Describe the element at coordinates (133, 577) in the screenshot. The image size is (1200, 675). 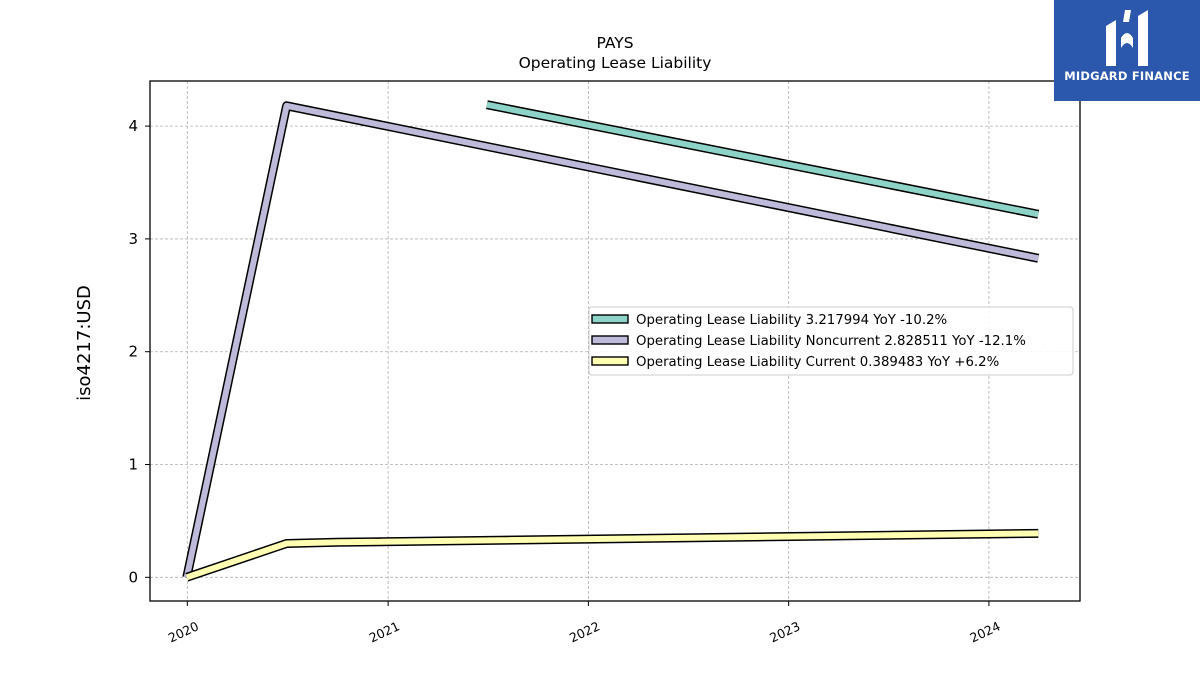
I see `y-tick-label: 0` at that location.